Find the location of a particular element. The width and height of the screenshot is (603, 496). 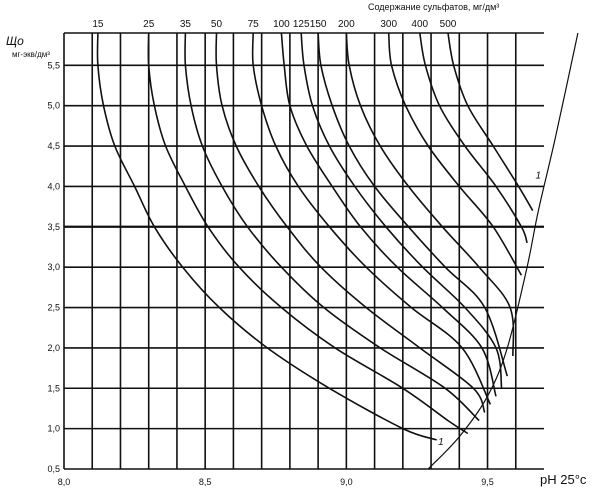

curve-label-lower: 1 is located at coordinates (441, 442).